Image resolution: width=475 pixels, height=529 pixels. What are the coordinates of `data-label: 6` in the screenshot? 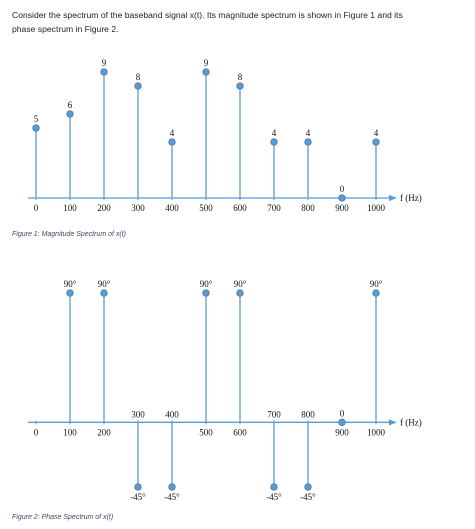 It's located at (70, 105).